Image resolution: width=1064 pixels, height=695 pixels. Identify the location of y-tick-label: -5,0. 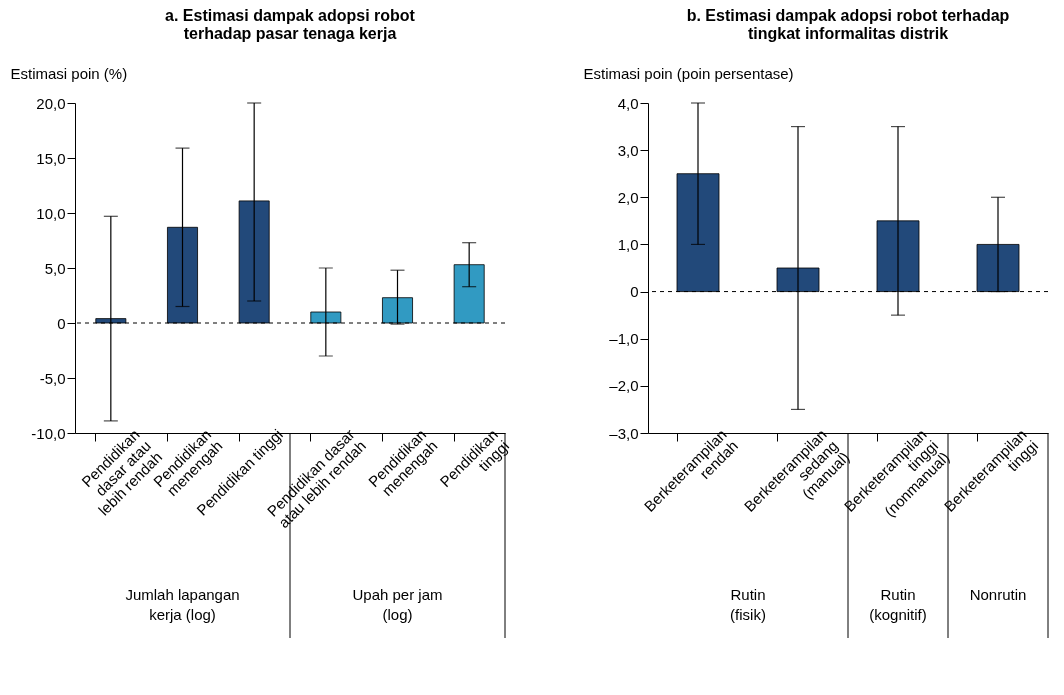
(52, 378).